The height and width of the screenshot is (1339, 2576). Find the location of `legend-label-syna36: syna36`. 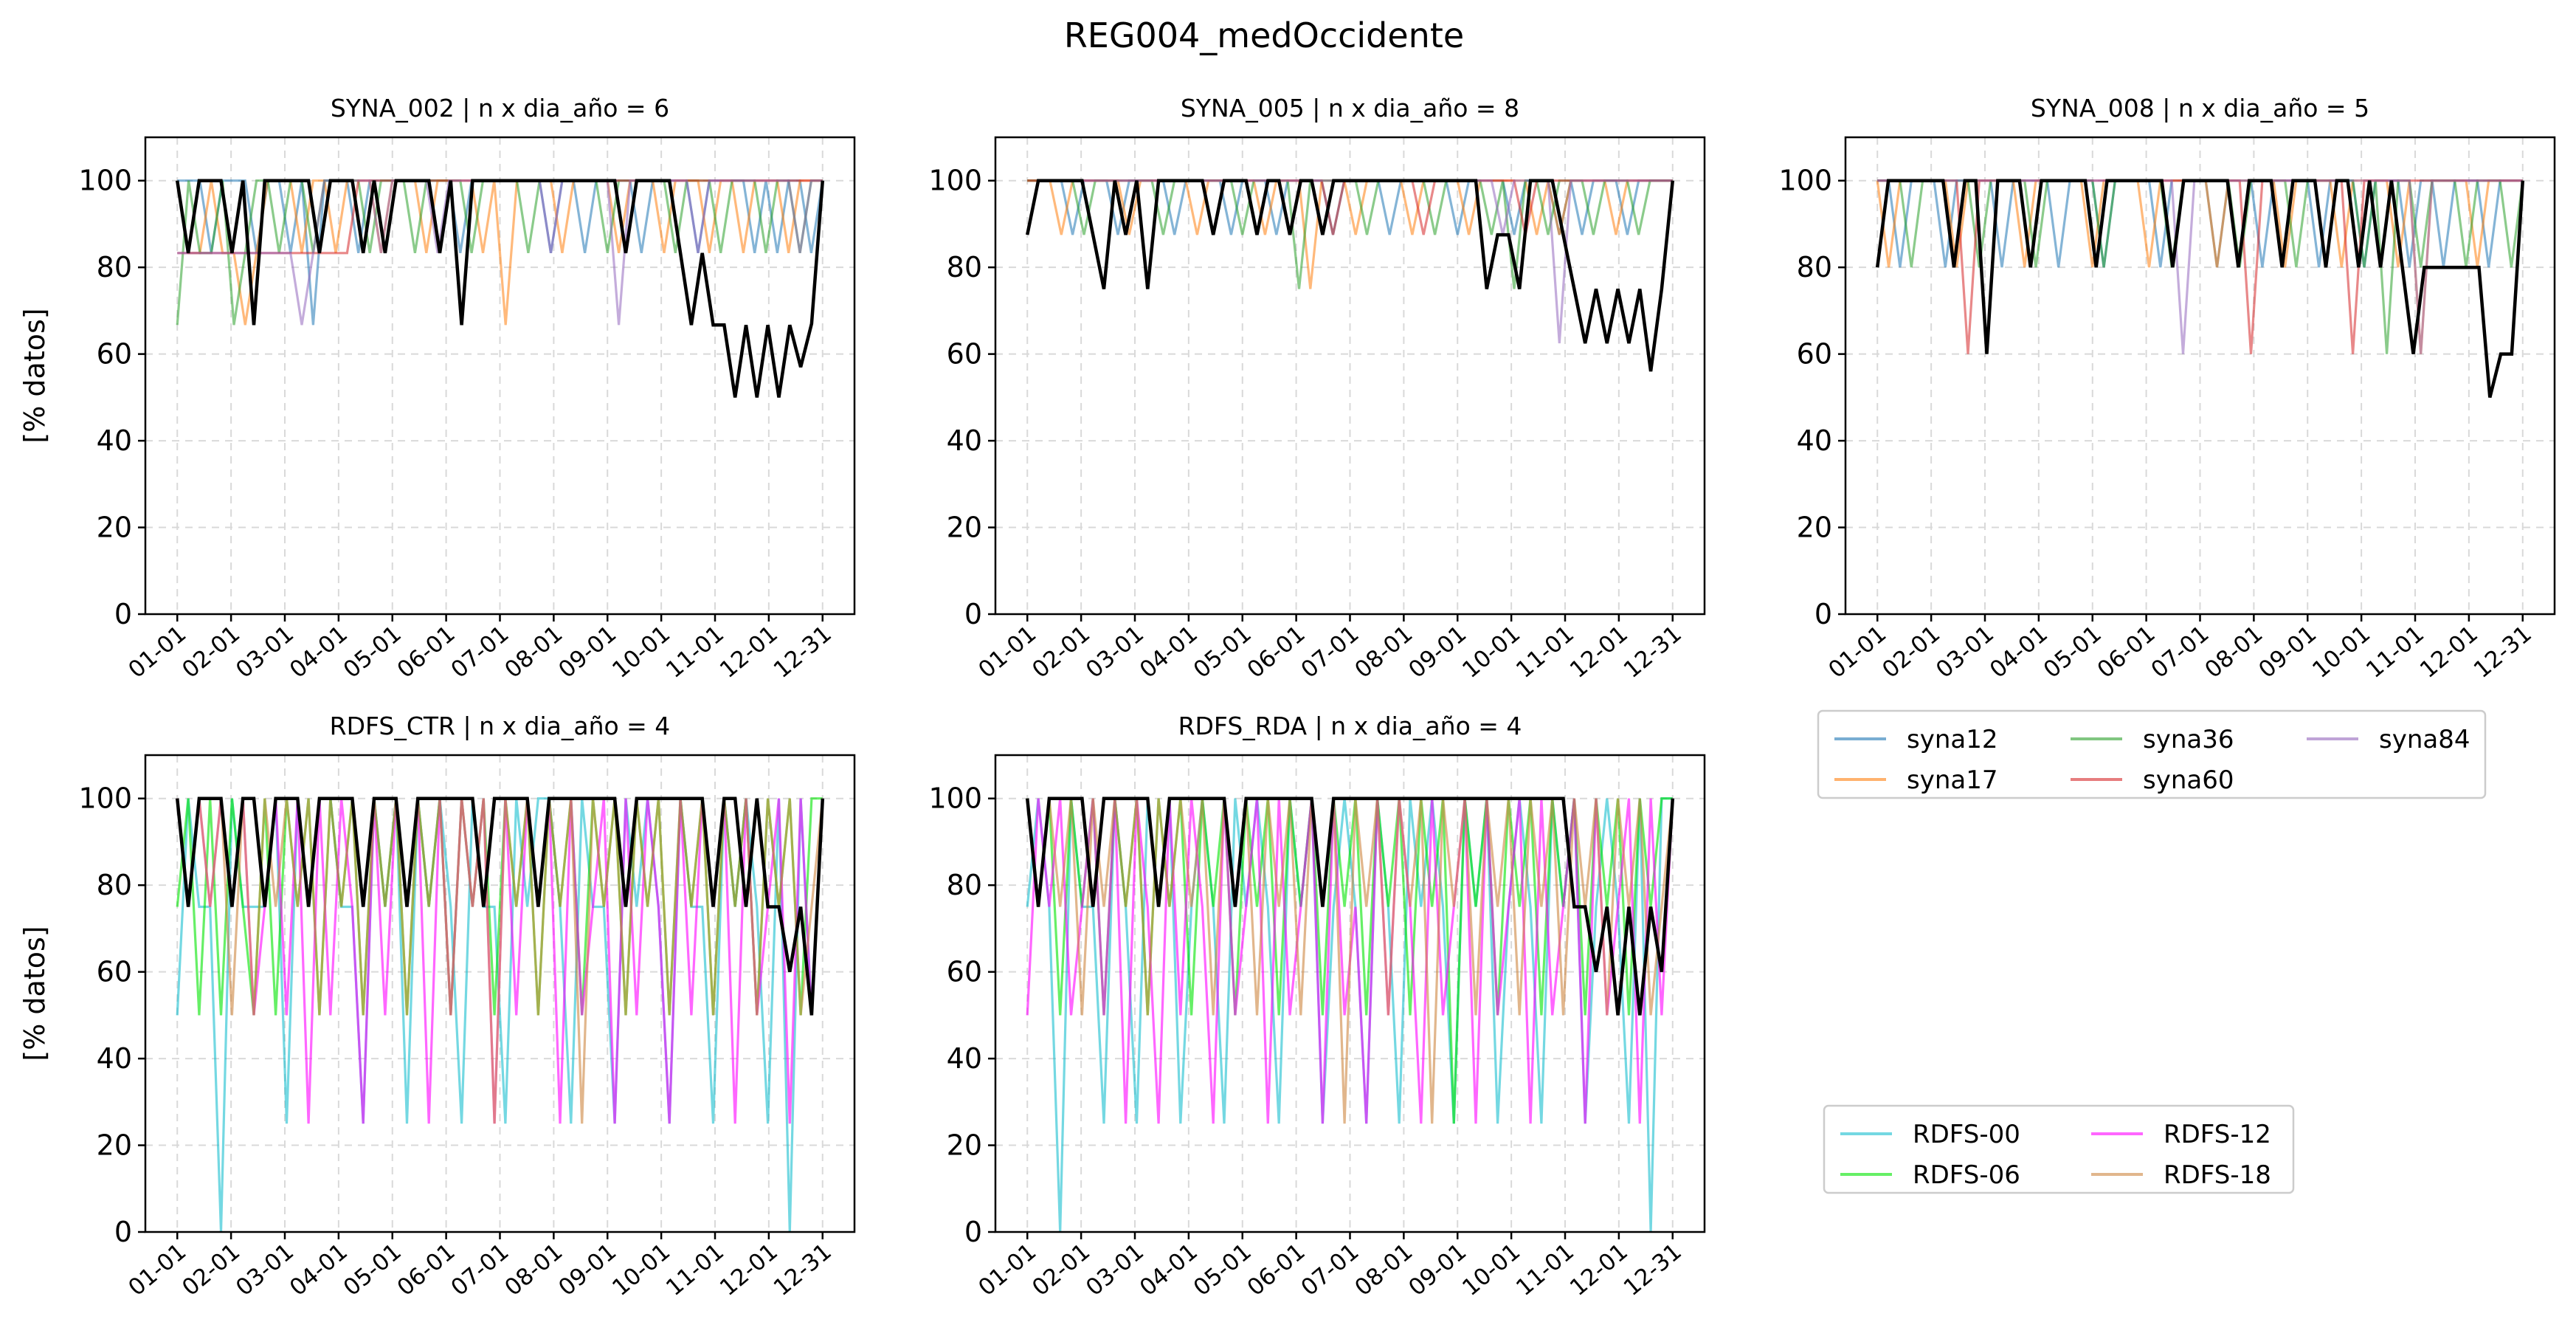

legend-label-syna36: syna36 is located at coordinates (2188, 739).